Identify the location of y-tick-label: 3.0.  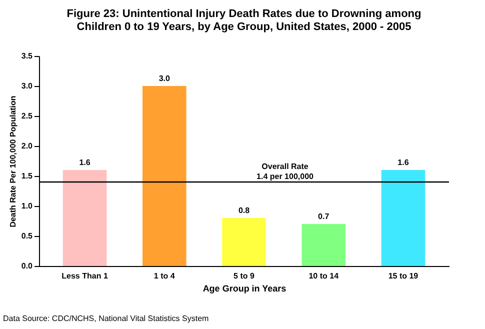
(27, 86).